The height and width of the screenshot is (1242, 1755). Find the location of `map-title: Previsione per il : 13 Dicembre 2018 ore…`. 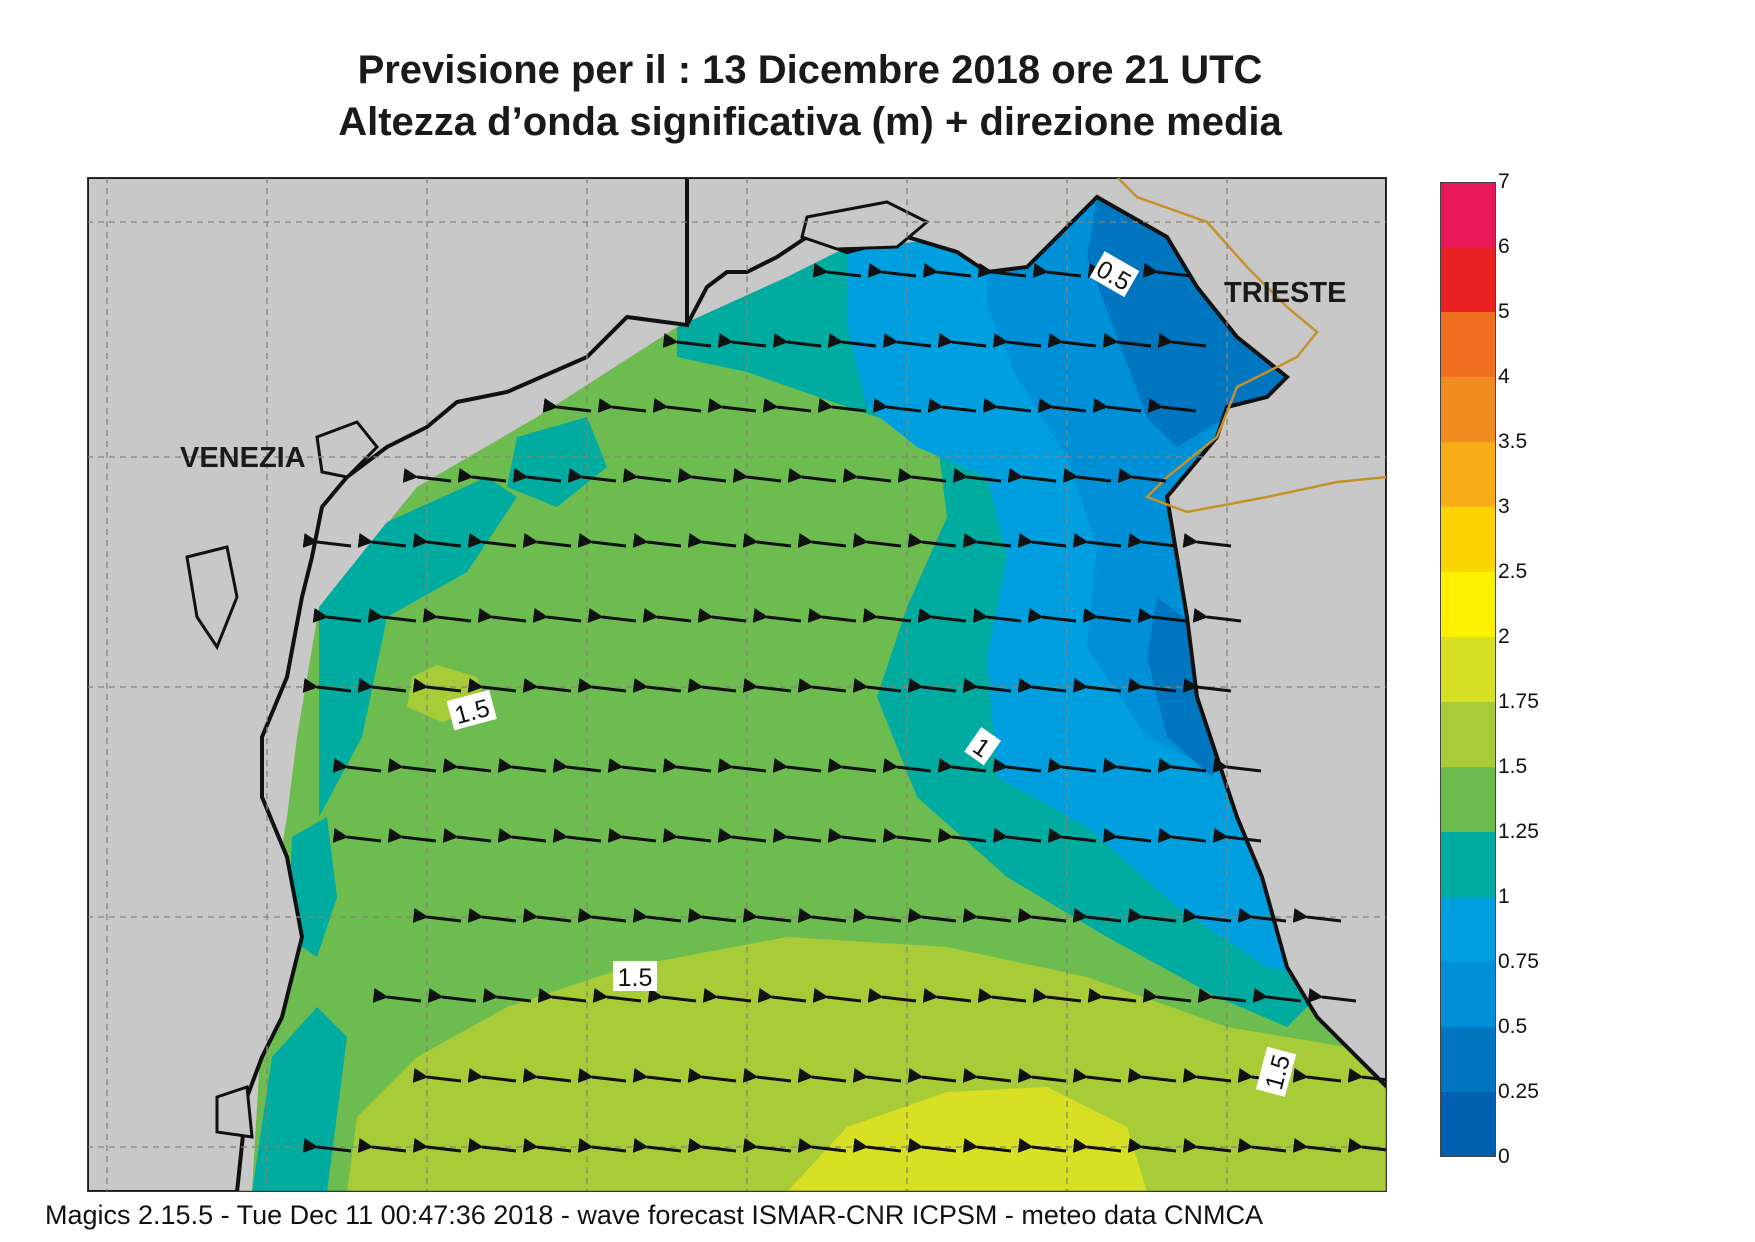

map-title: Previsione per il : 13 Dicembre 2018 ore… is located at coordinates (810, 70).